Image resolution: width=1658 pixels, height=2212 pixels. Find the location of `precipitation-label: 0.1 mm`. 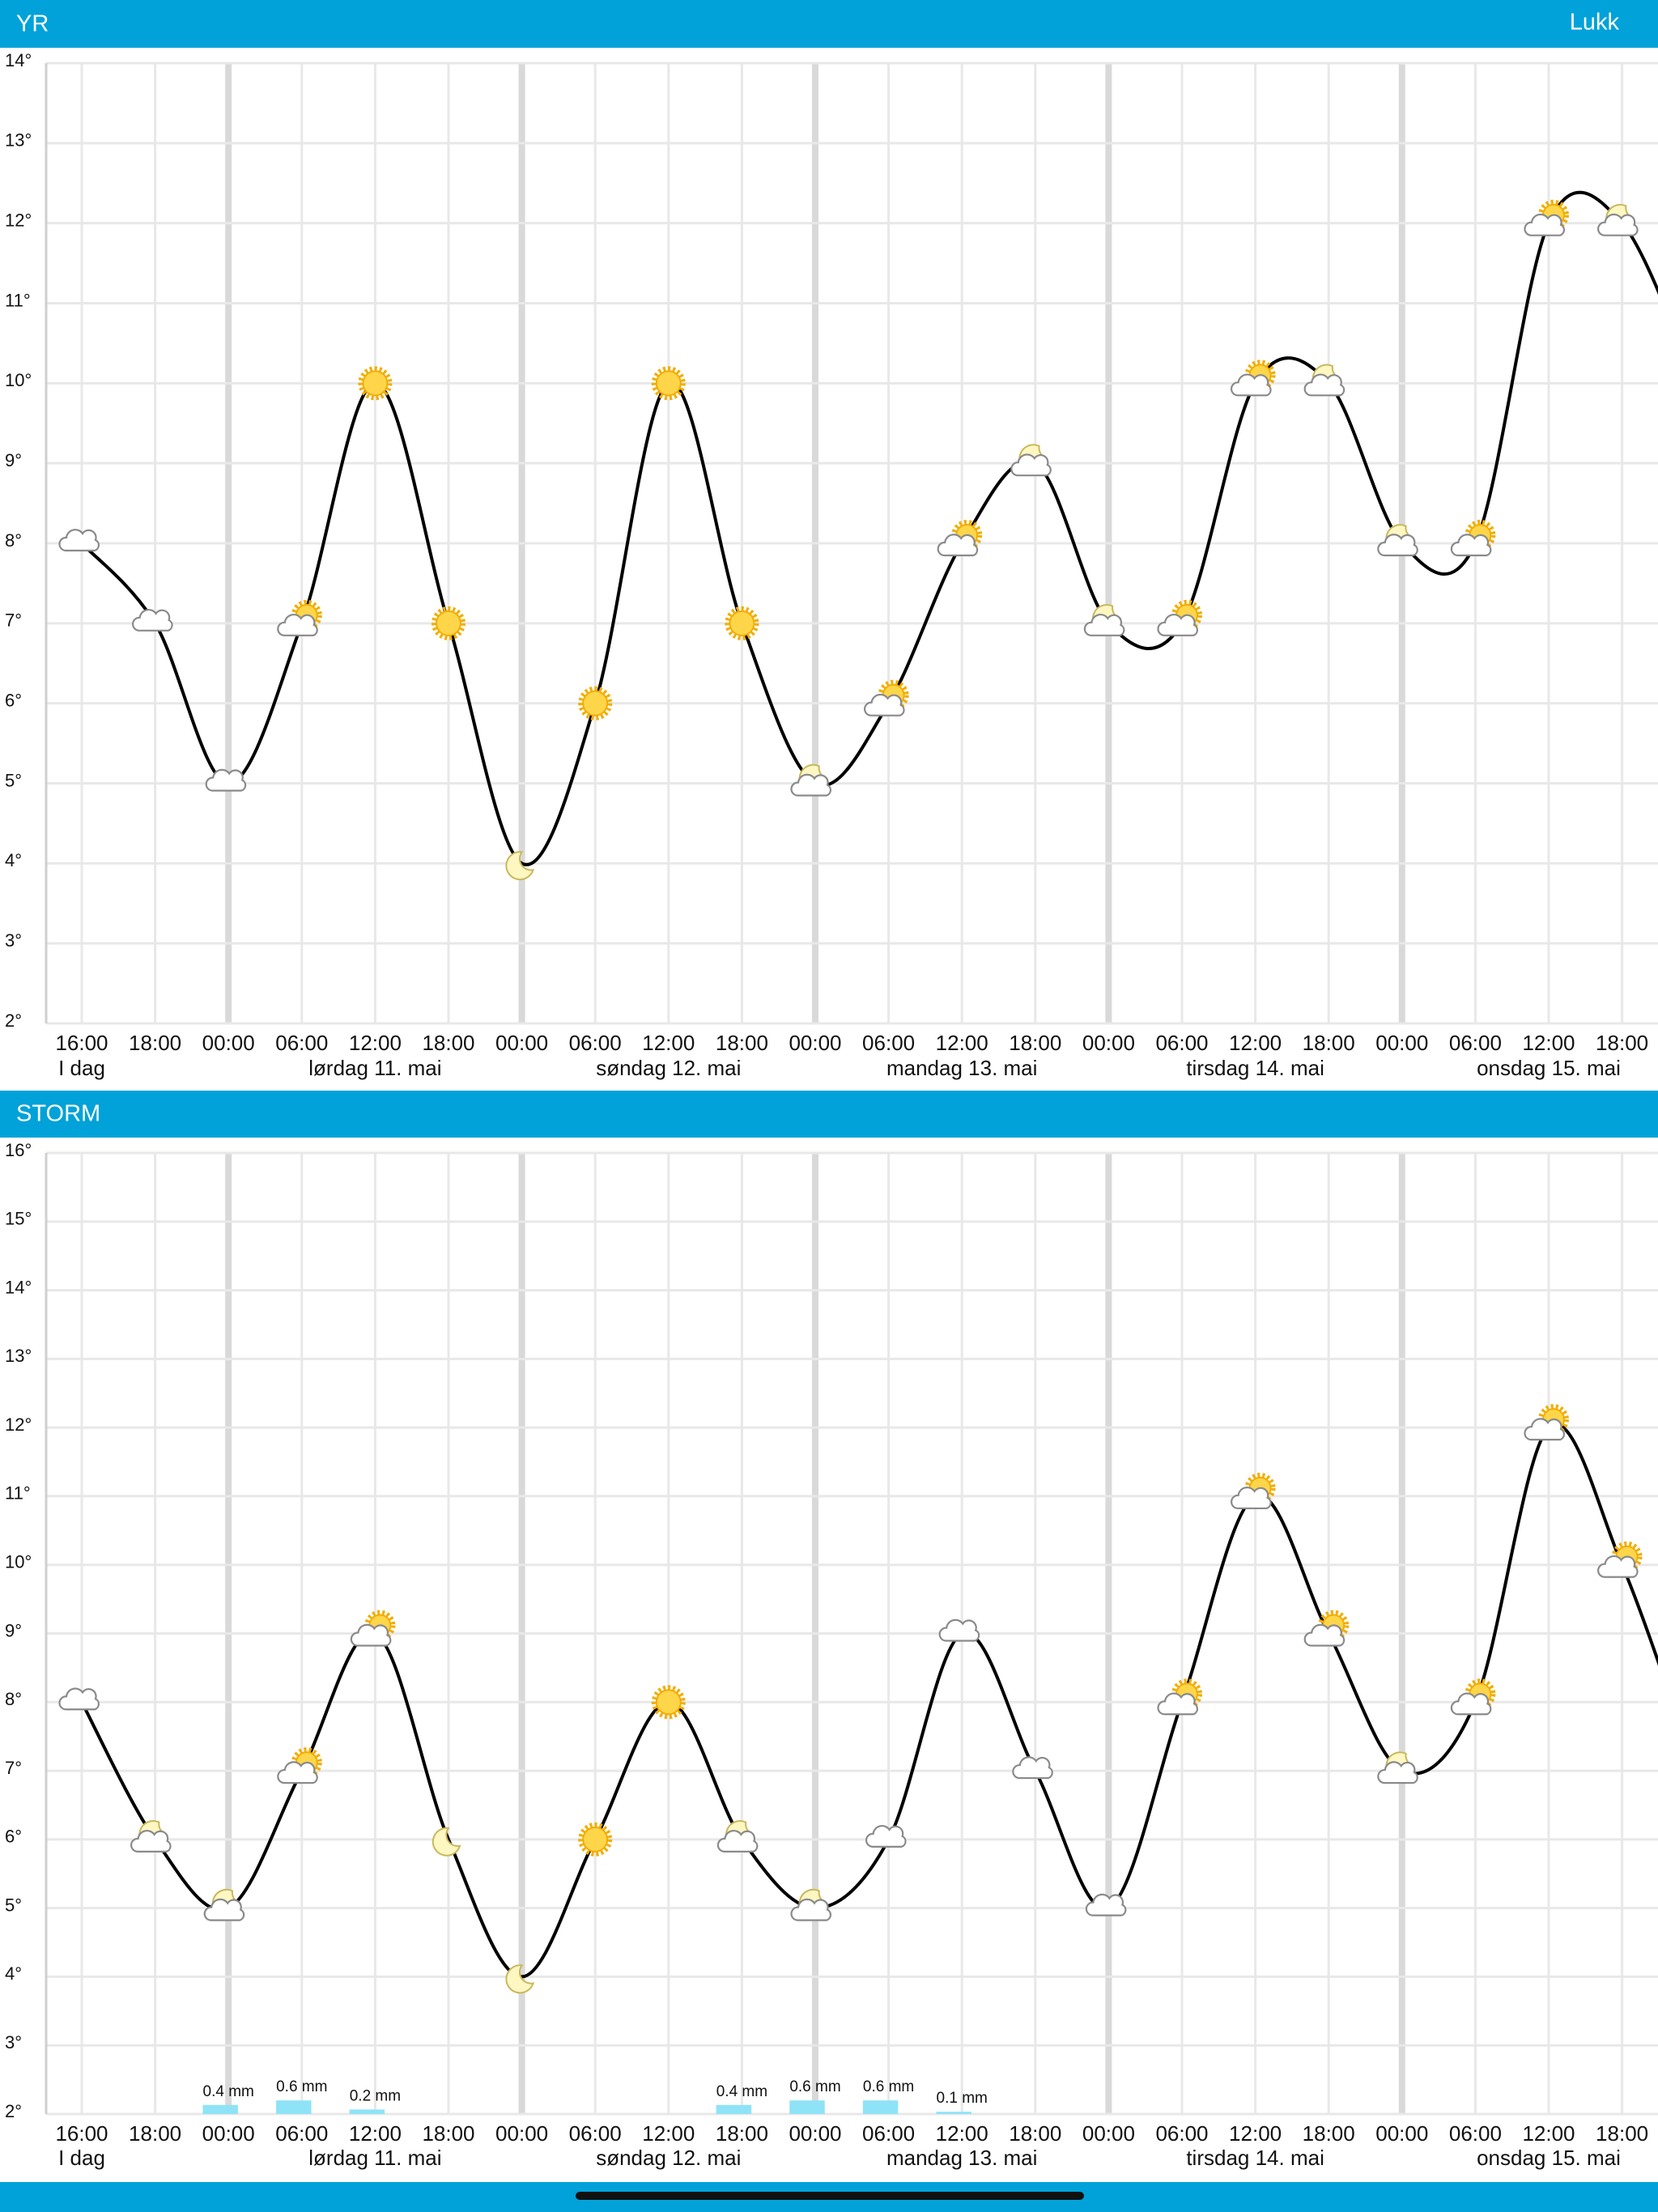

precipitation-label: 0.1 mm is located at coordinates (962, 2098).